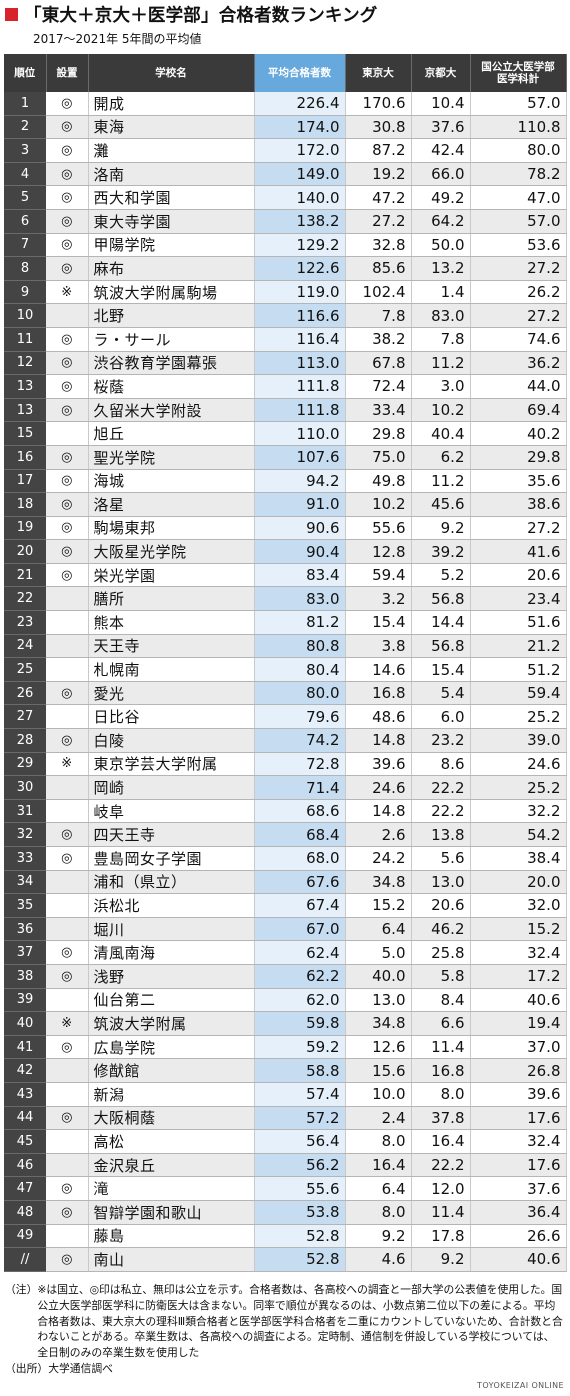 Image resolution: width=570 pixels, height=1396 pixels. I want to click on school-name-cell: 浦和（県立）, so click(171, 882).